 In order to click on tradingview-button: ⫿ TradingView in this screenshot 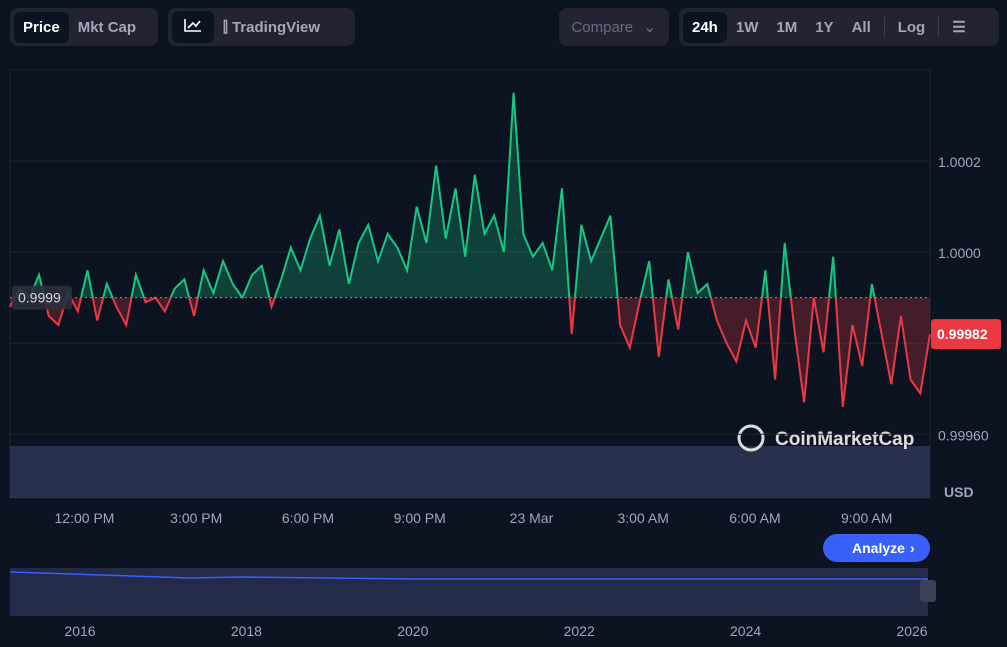, I will do `click(272, 27)`.